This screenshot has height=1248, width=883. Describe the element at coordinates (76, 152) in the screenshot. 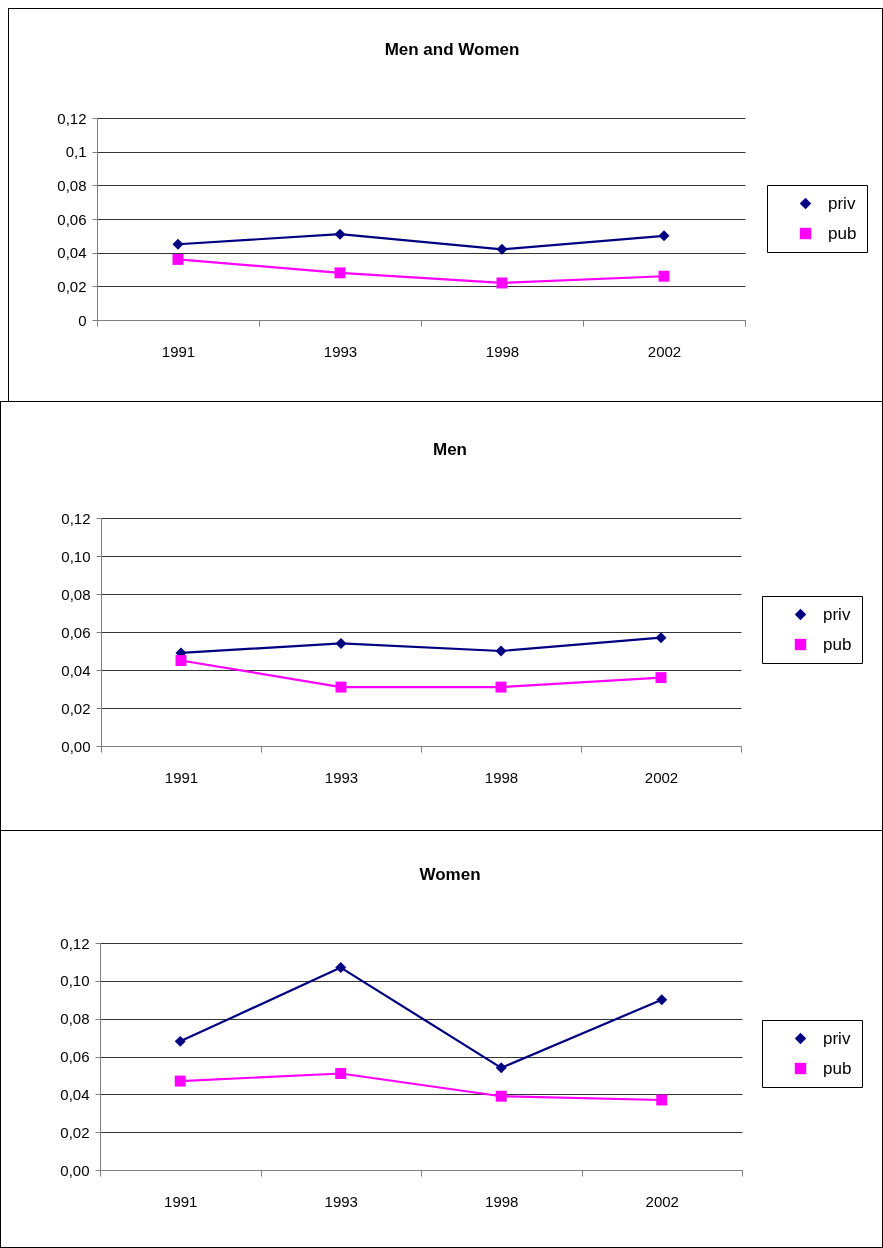

I see `y-tick-label: 0,1` at that location.